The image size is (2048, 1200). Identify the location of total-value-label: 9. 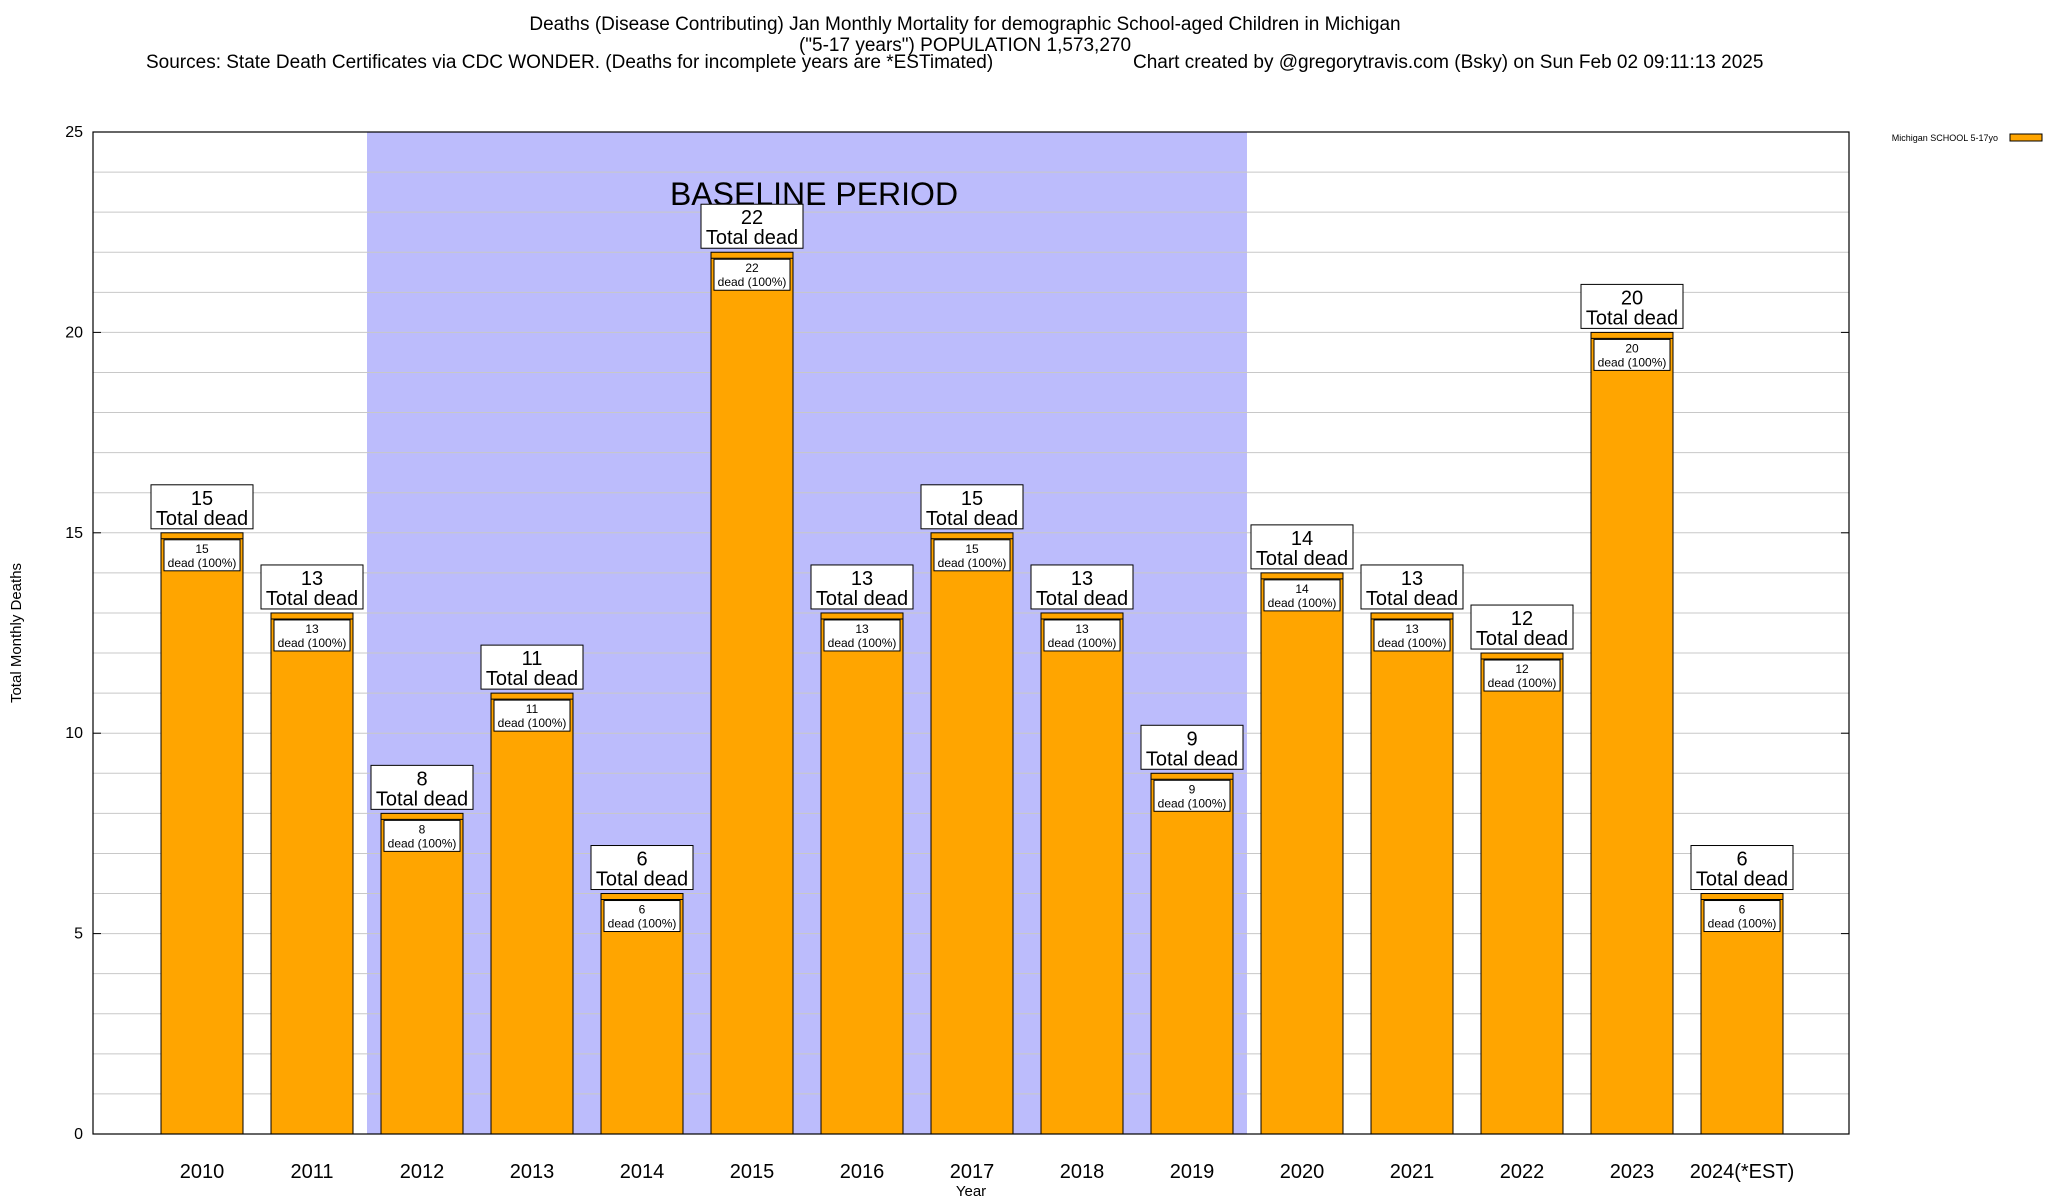
(1191, 739).